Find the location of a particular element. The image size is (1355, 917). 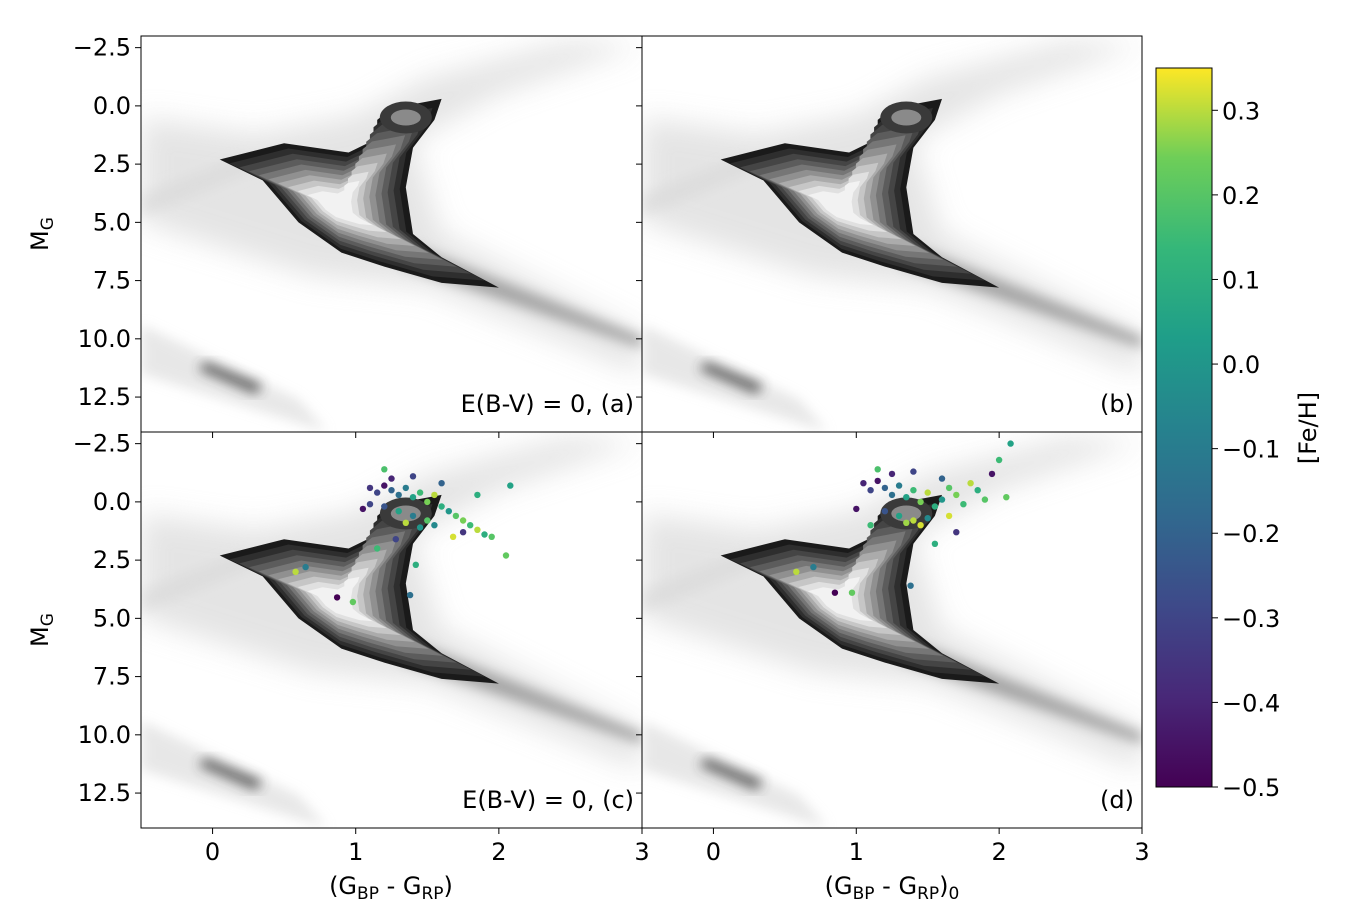

colorbar-ticks: 0.3 0.2 0.1 0.0 −0.1 −0.2 −0.3 −0.4 −0.5 is located at coordinates (1246, 449).